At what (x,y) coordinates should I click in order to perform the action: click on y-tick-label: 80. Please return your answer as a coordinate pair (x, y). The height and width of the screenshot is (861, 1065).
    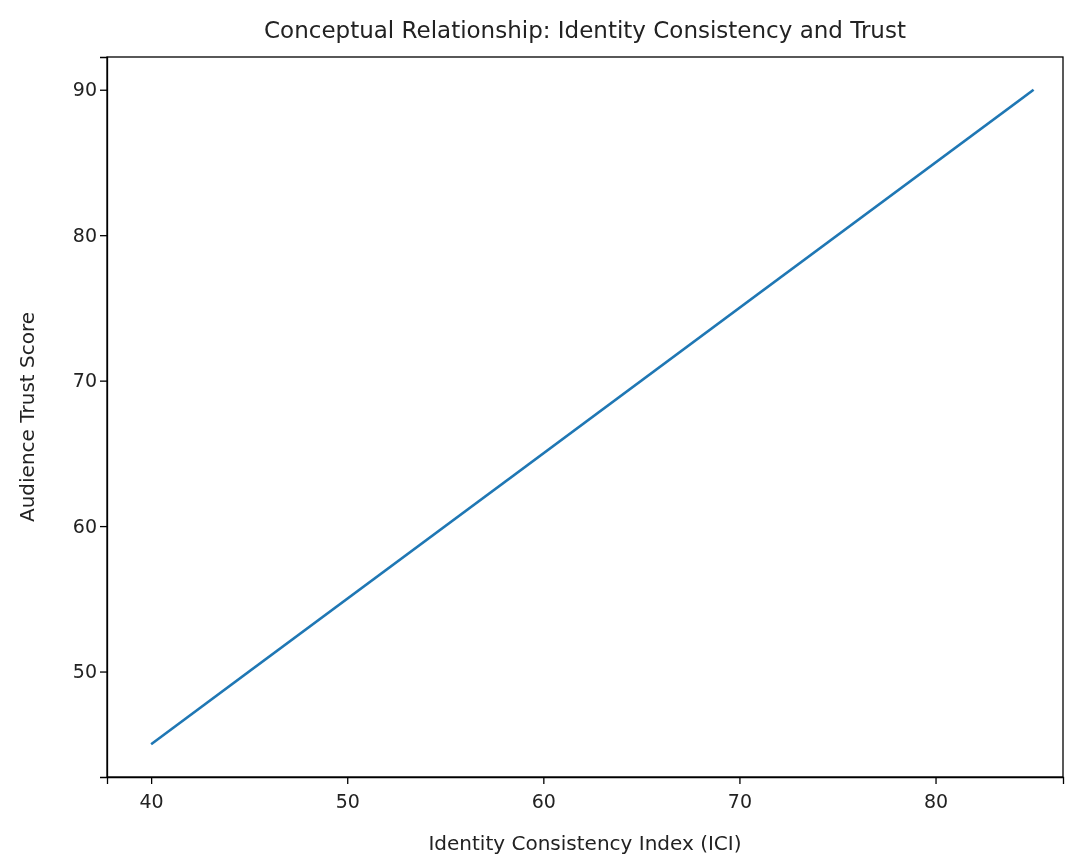
    Looking at the image, I should click on (84, 234).